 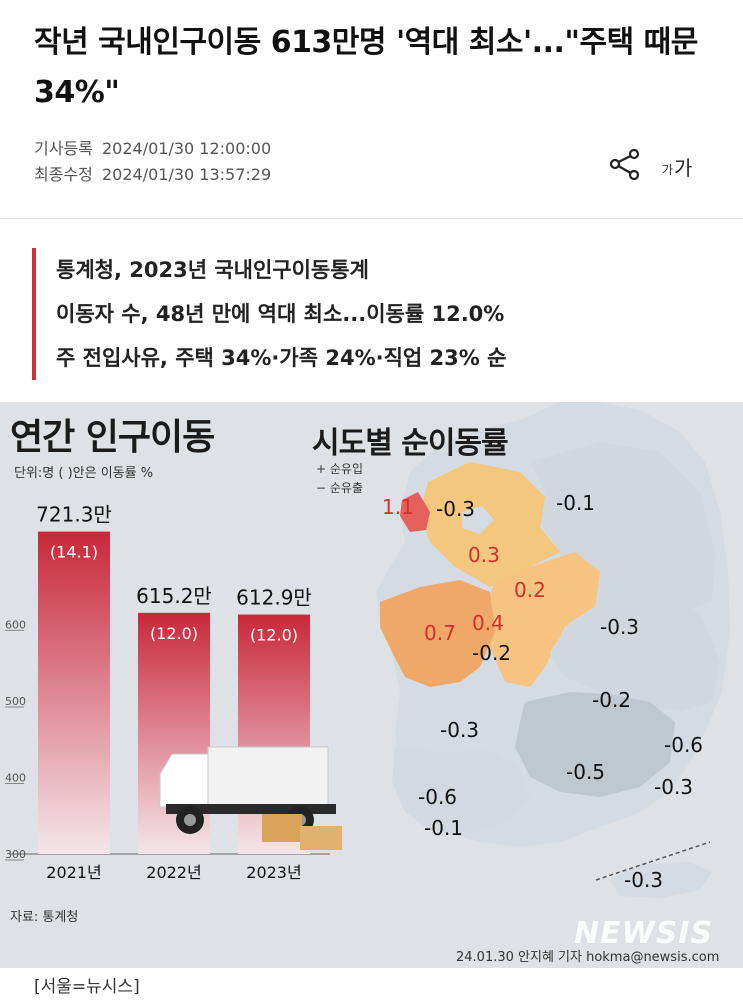 I want to click on legend-outflow: − 순유출, so click(x=339, y=488).